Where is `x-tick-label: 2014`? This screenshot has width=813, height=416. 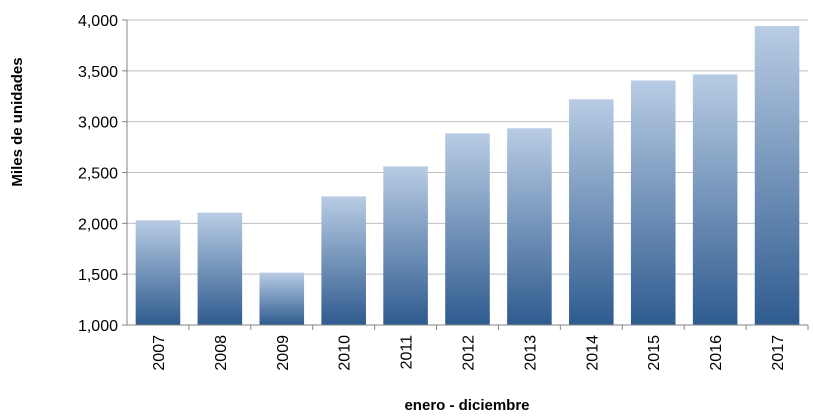 x-tick-label: 2014 is located at coordinates (592, 353).